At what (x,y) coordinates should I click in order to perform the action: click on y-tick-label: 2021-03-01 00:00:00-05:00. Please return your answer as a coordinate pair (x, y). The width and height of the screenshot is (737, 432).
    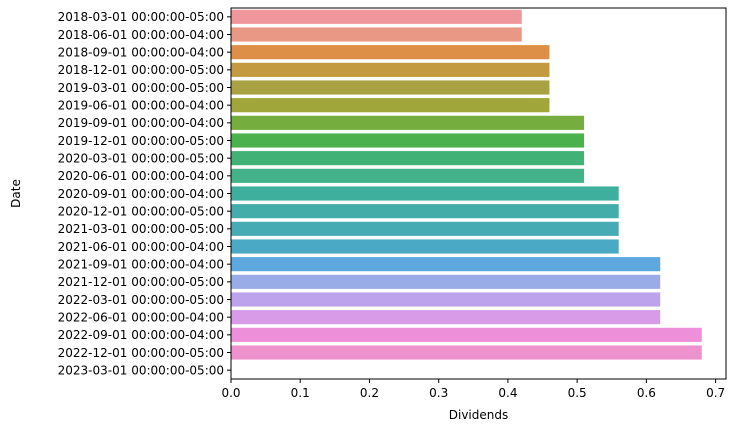
    Looking at the image, I should click on (141, 229).